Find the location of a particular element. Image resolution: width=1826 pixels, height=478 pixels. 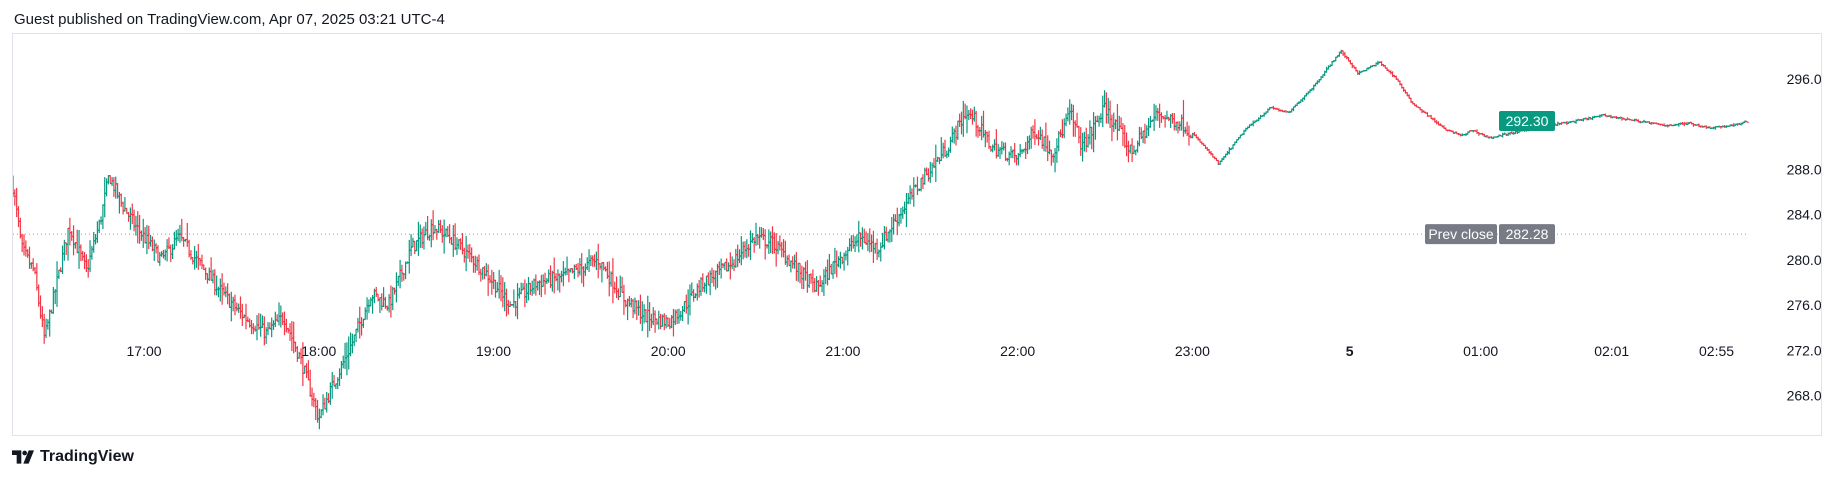

y-tick-label: 296.00 is located at coordinates (1804, 79).